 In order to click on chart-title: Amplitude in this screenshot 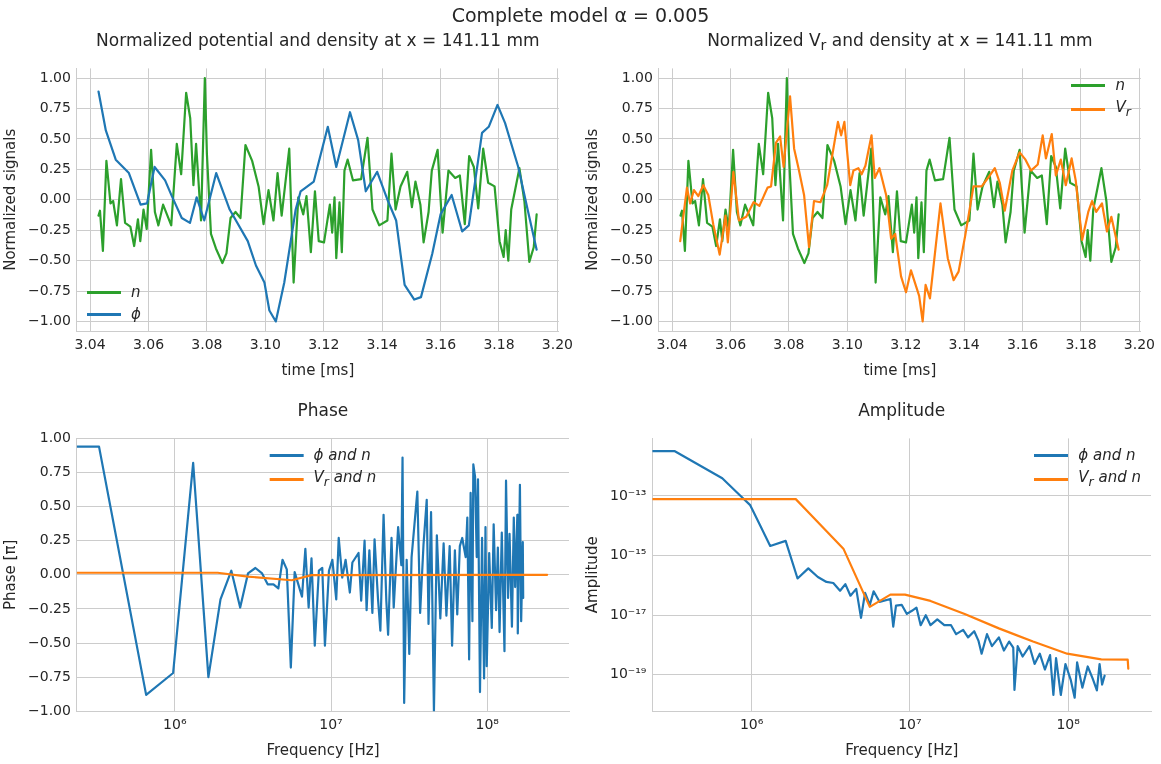, I will do `click(902, 411)`.